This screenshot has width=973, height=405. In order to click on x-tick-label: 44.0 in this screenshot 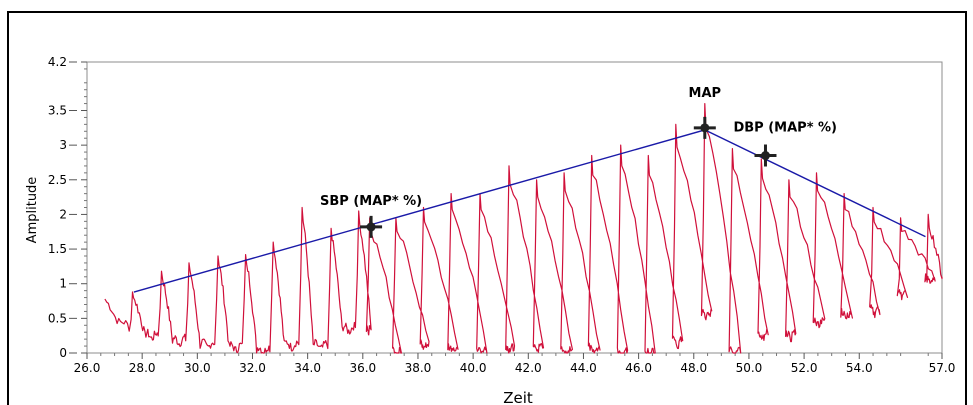, I will do `click(583, 368)`.